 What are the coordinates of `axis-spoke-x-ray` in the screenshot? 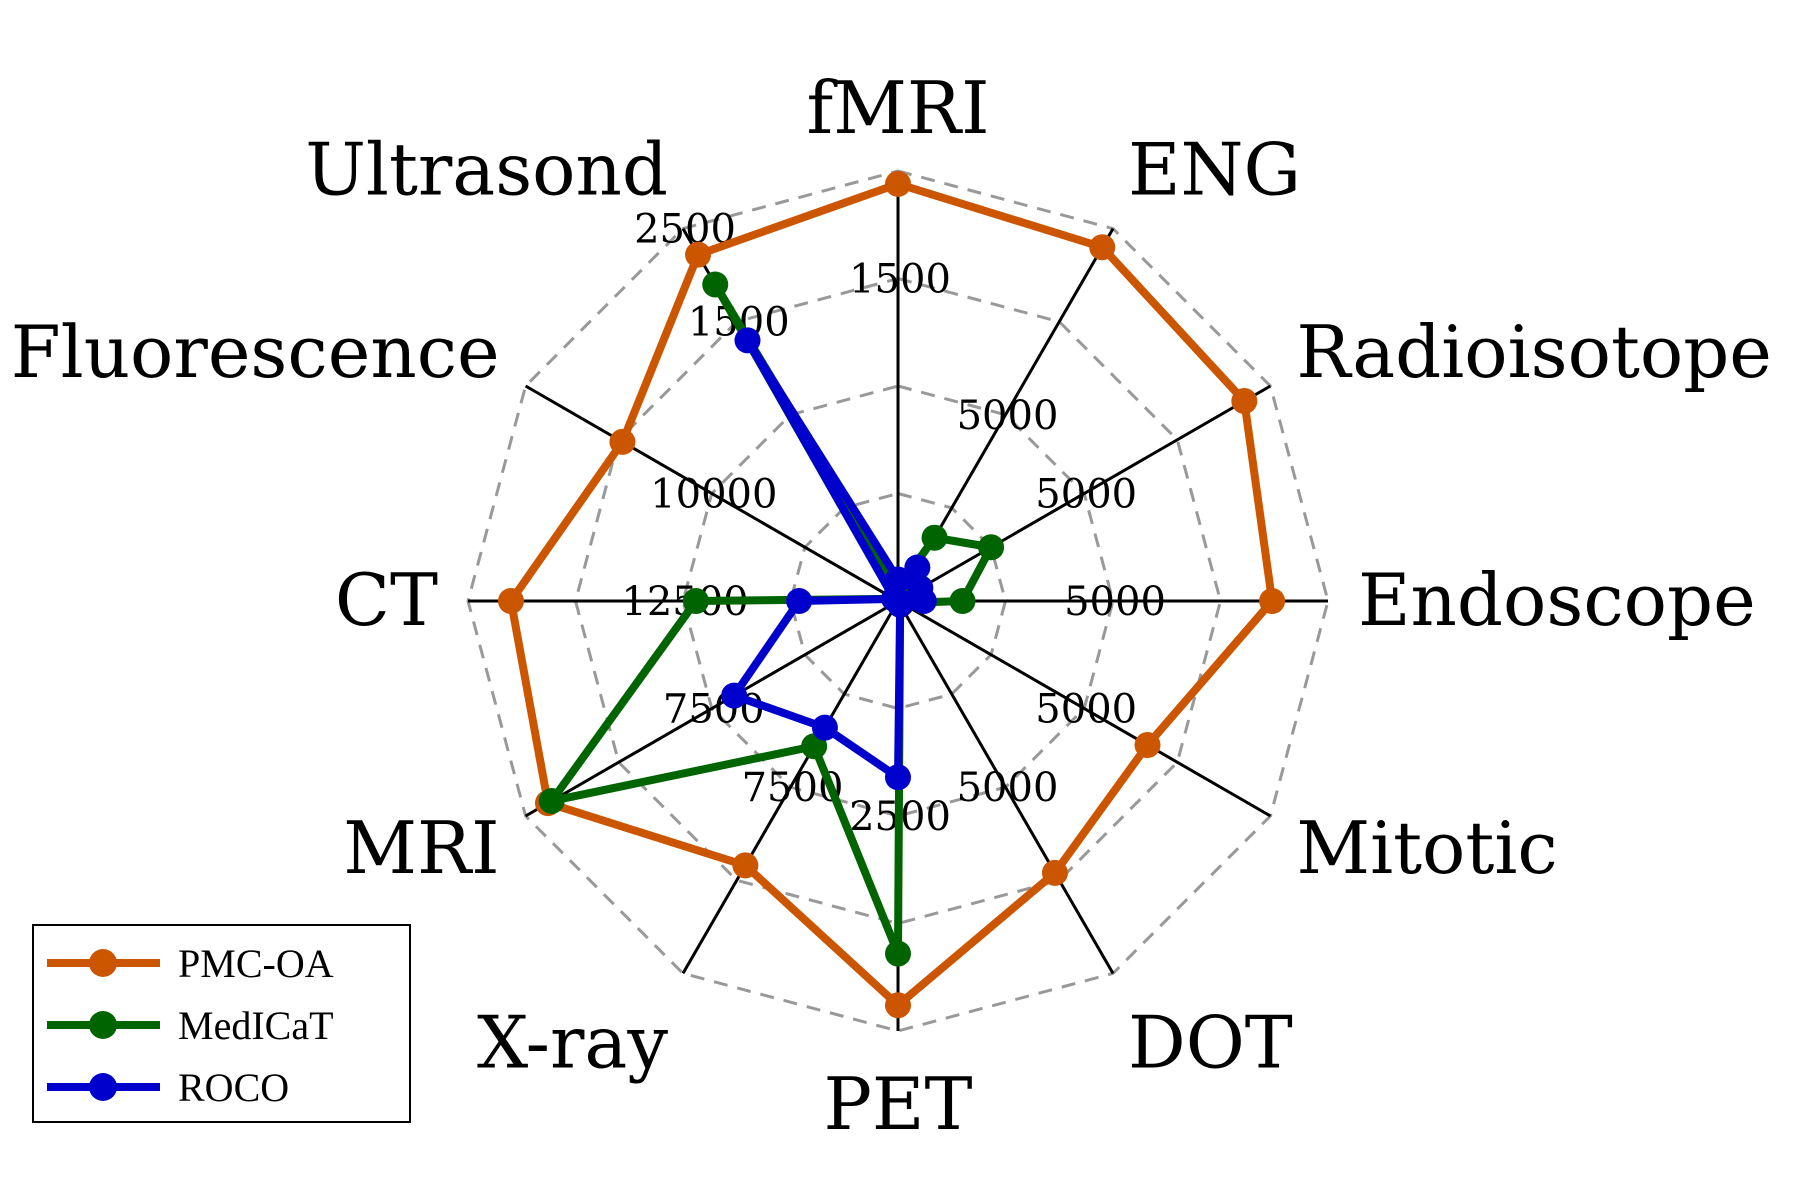 It's located at (790, 787).